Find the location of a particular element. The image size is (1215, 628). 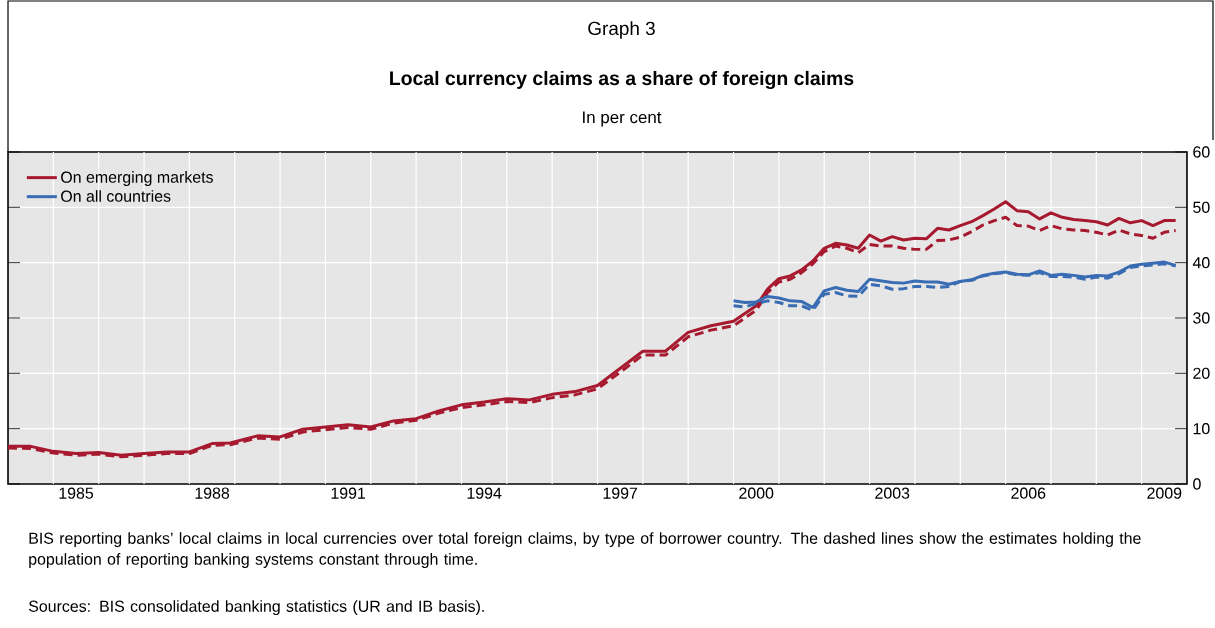

x-tick-label: 2009 is located at coordinates (1164, 493).